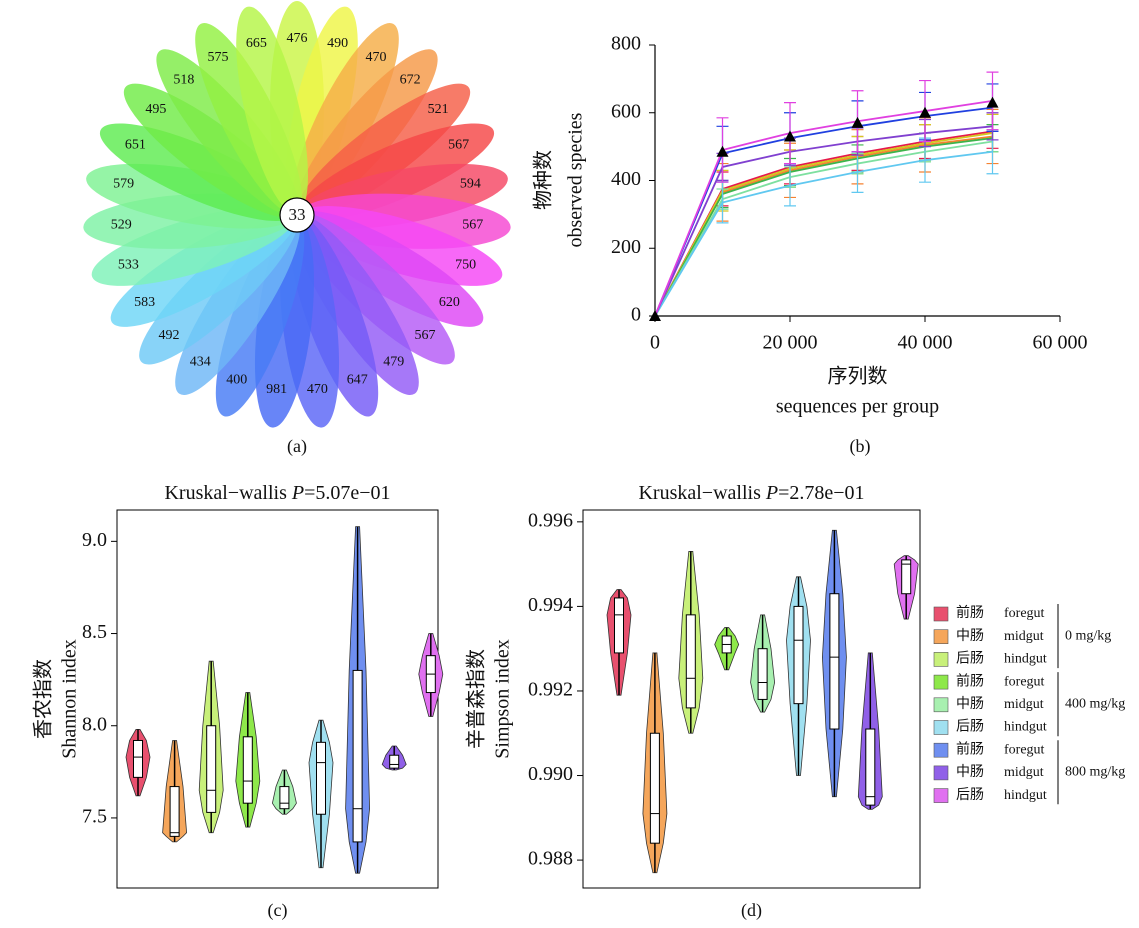  I want to click on petal-label: 476, so click(297, 38).